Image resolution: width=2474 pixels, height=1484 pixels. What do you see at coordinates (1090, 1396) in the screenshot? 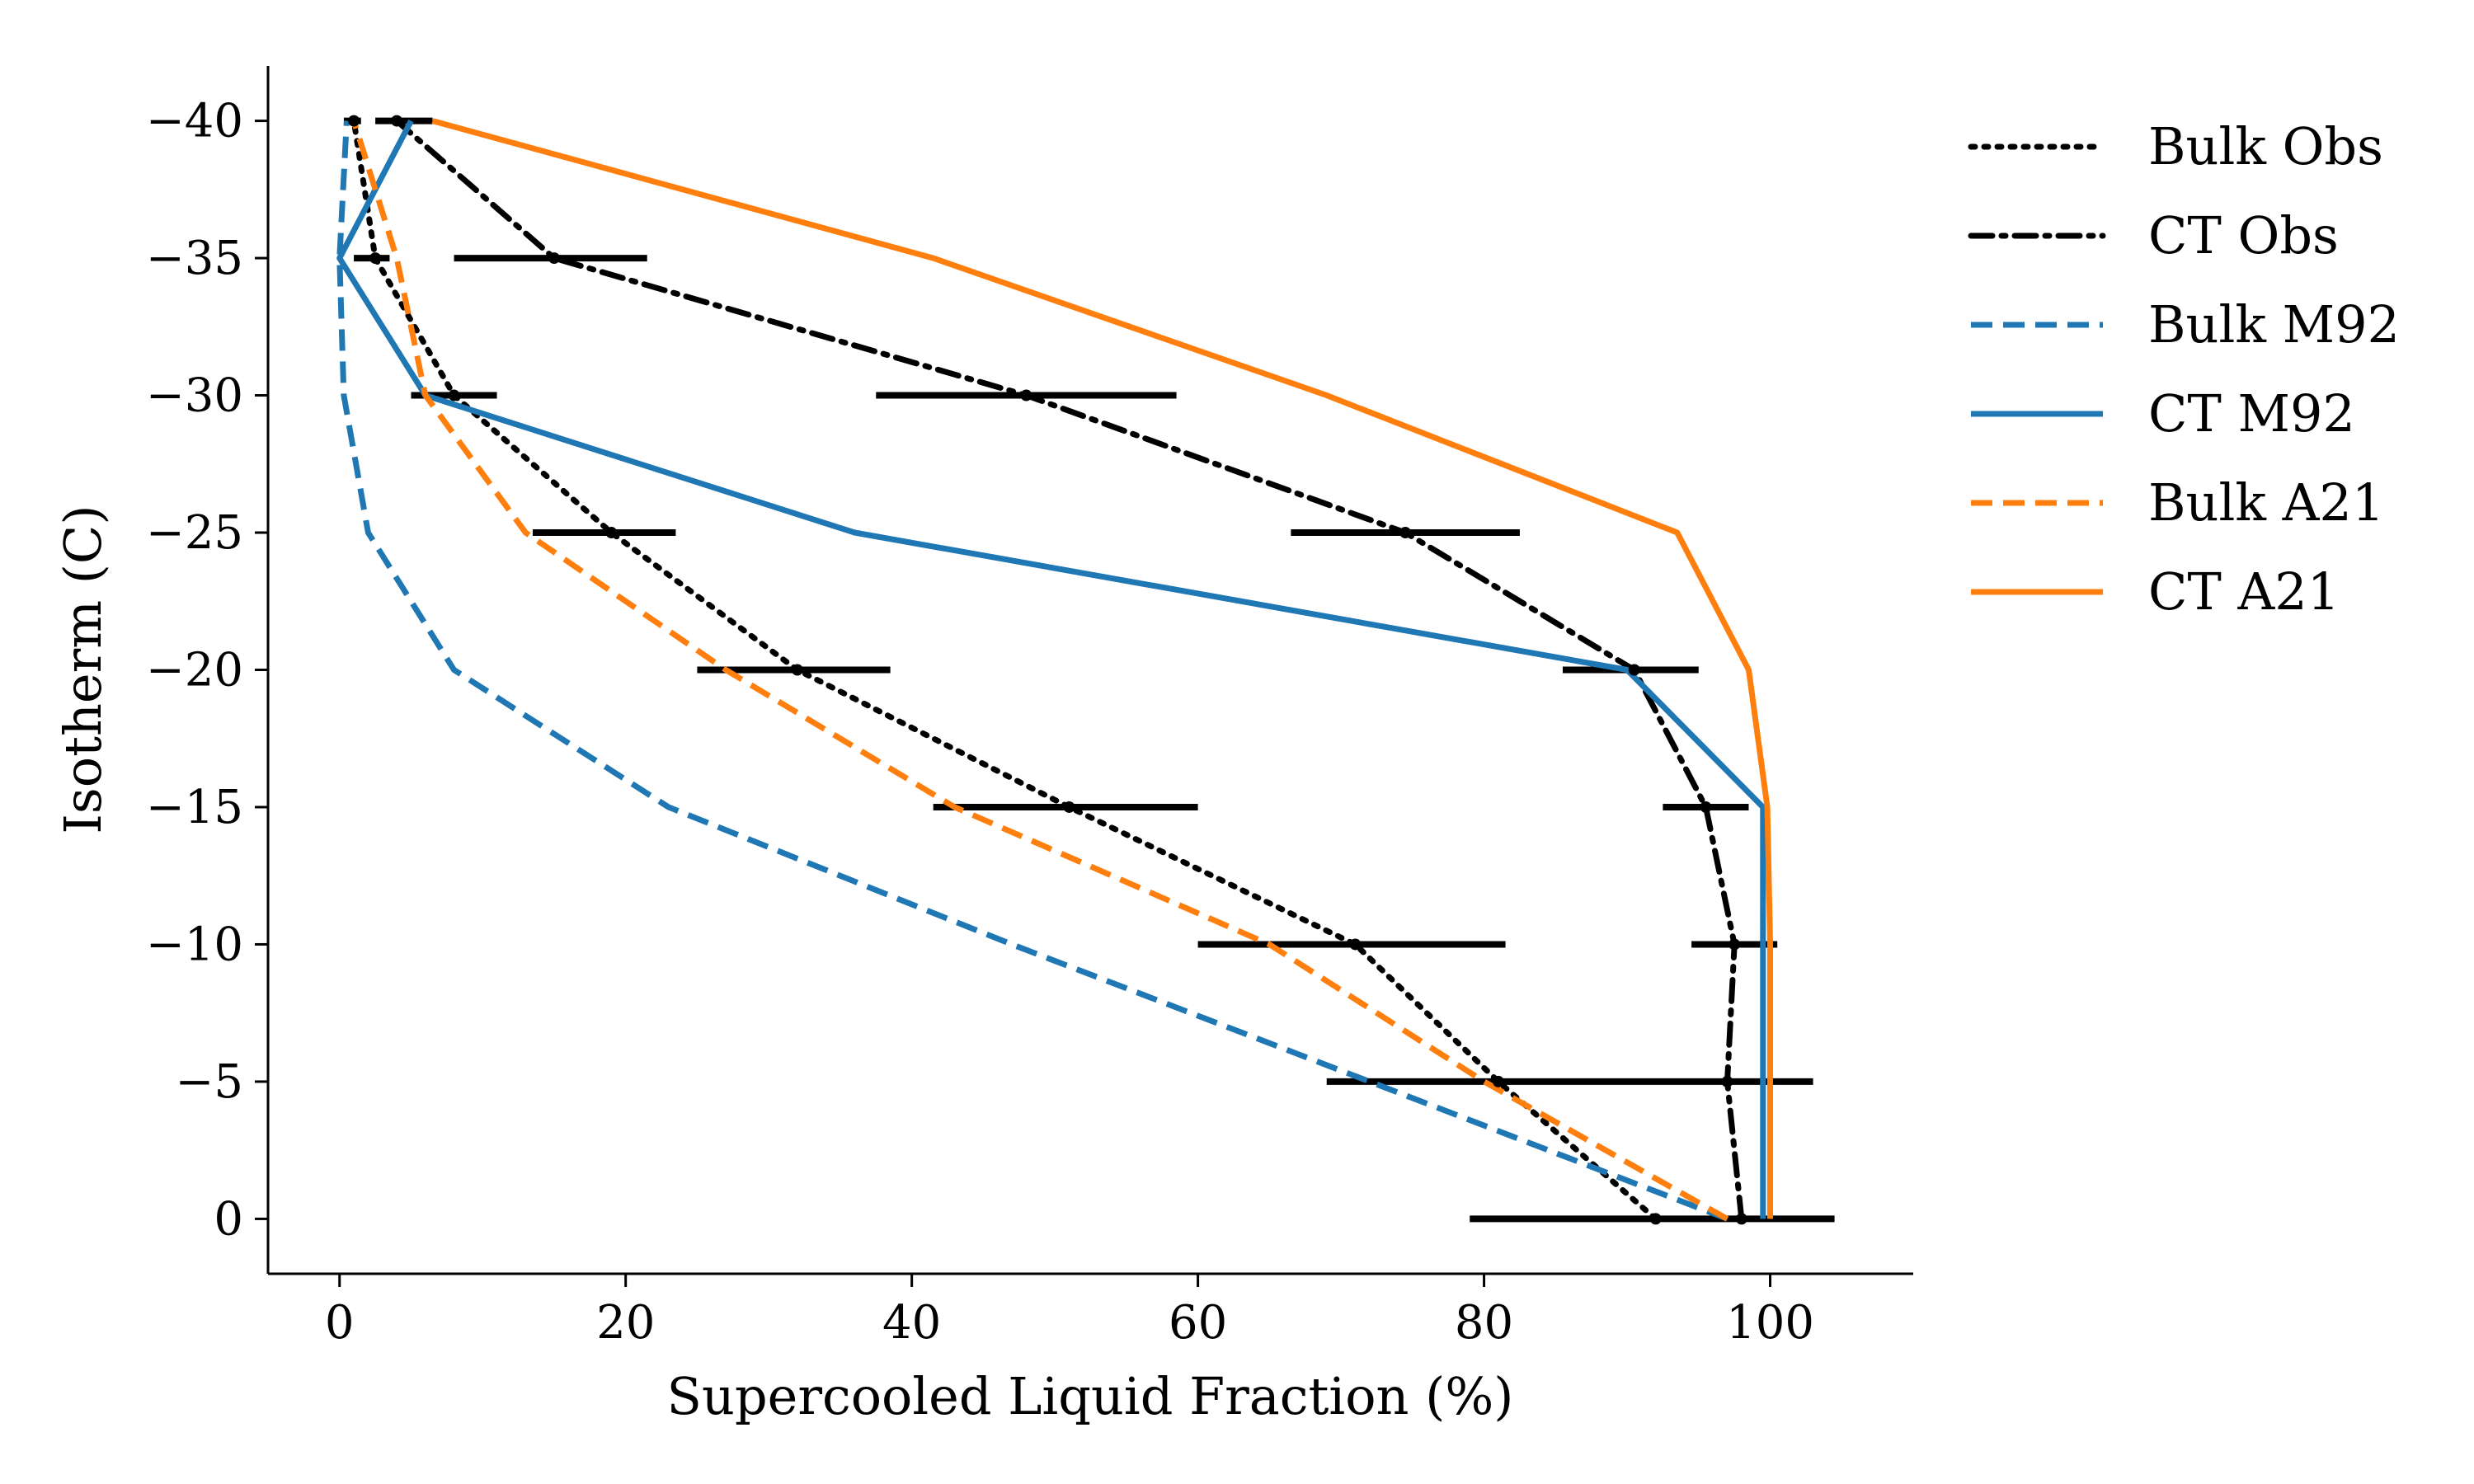
I see `x-axis-label: Supercooled Liquid Fraction (%)` at bounding box center [1090, 1396].